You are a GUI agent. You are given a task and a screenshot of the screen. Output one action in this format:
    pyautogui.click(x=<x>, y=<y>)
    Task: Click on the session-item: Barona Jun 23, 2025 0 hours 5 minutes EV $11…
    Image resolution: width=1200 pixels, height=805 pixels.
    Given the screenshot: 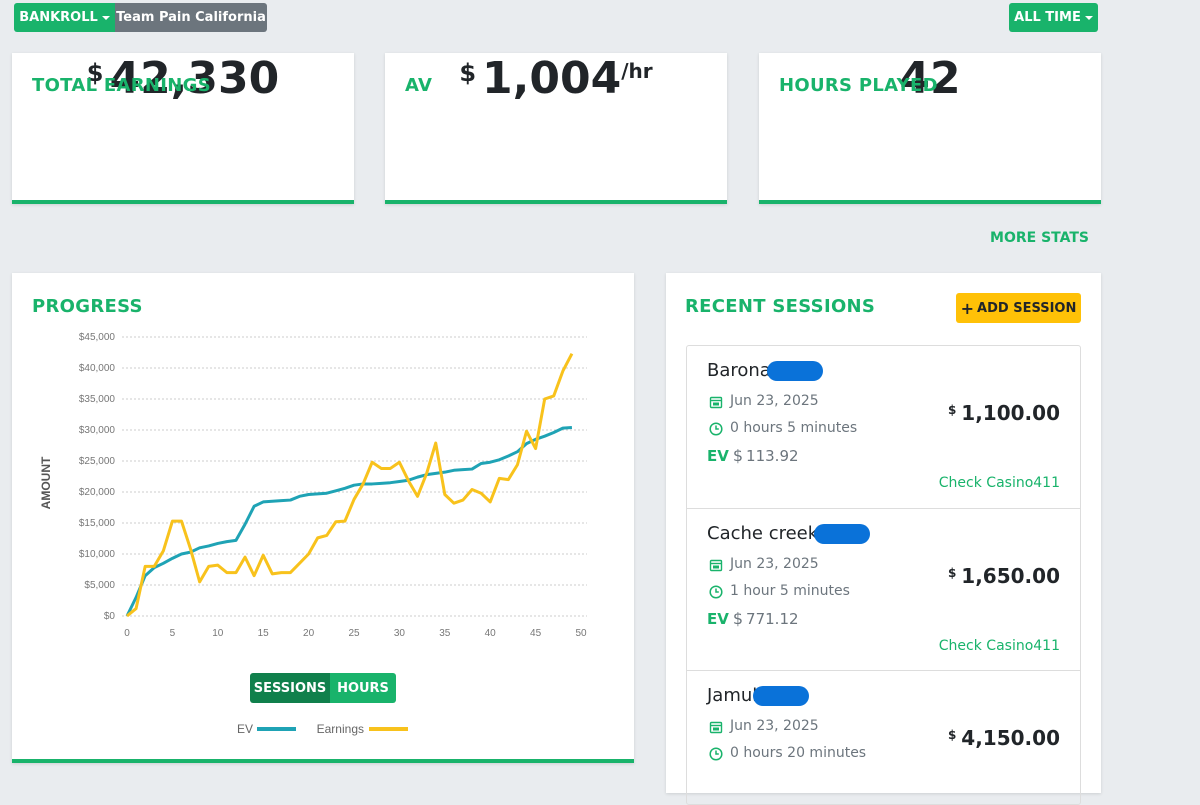 What is the action you would take?
    pyautogui.click(x=883, y=427)
    